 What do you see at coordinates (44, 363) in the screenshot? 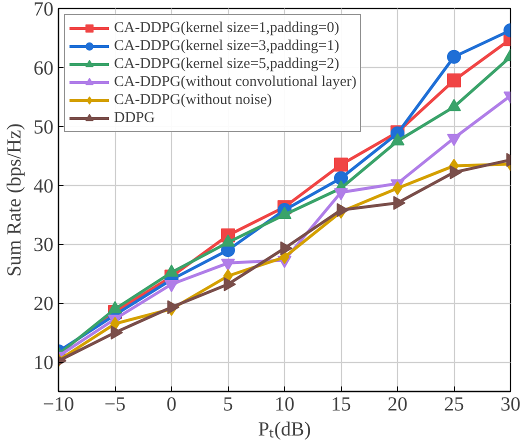
I see `y-tick-label: 10` at bounding box center [44, 363].